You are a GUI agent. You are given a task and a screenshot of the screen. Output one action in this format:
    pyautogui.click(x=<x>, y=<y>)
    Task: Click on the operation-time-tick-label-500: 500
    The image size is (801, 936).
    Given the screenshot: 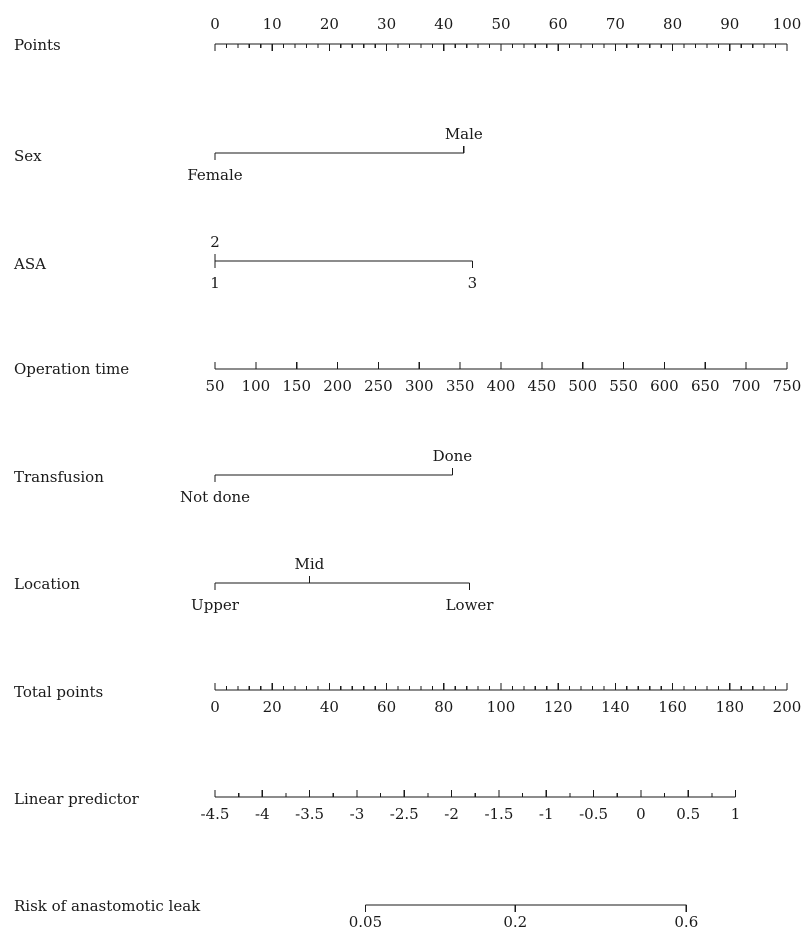 What is the action you would take?
    pyautogui.click(x=582, y=386)
    